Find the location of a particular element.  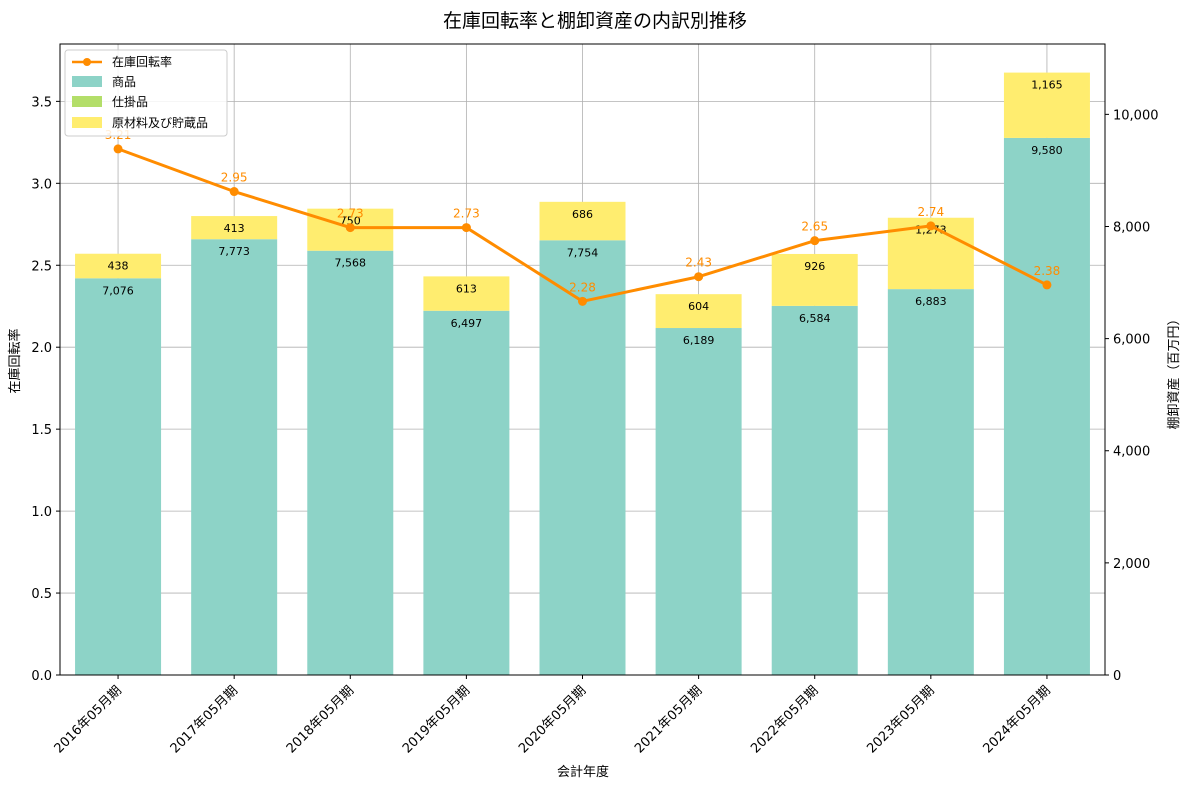

legend-line-marker is located at coordinates (87, 62).